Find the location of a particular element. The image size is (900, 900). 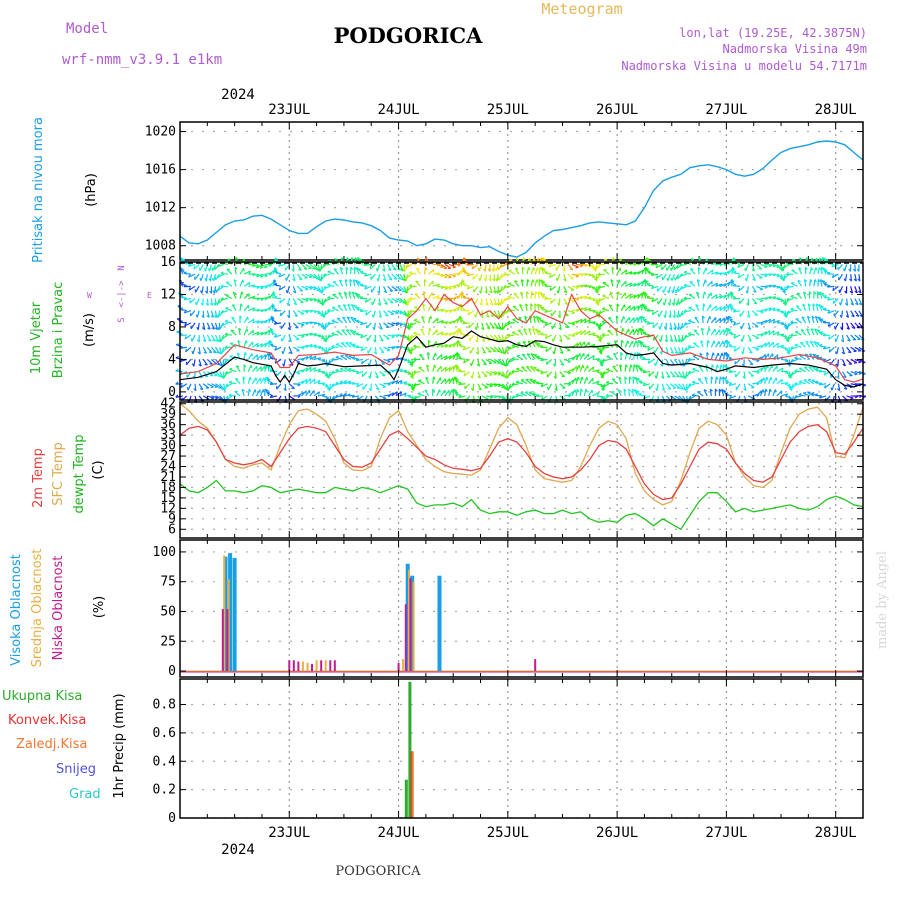

top-day-labels: 23JUL 24JUL 25JUL 26JUL 27JUL 28JUL is located at coordinates (562, 110).